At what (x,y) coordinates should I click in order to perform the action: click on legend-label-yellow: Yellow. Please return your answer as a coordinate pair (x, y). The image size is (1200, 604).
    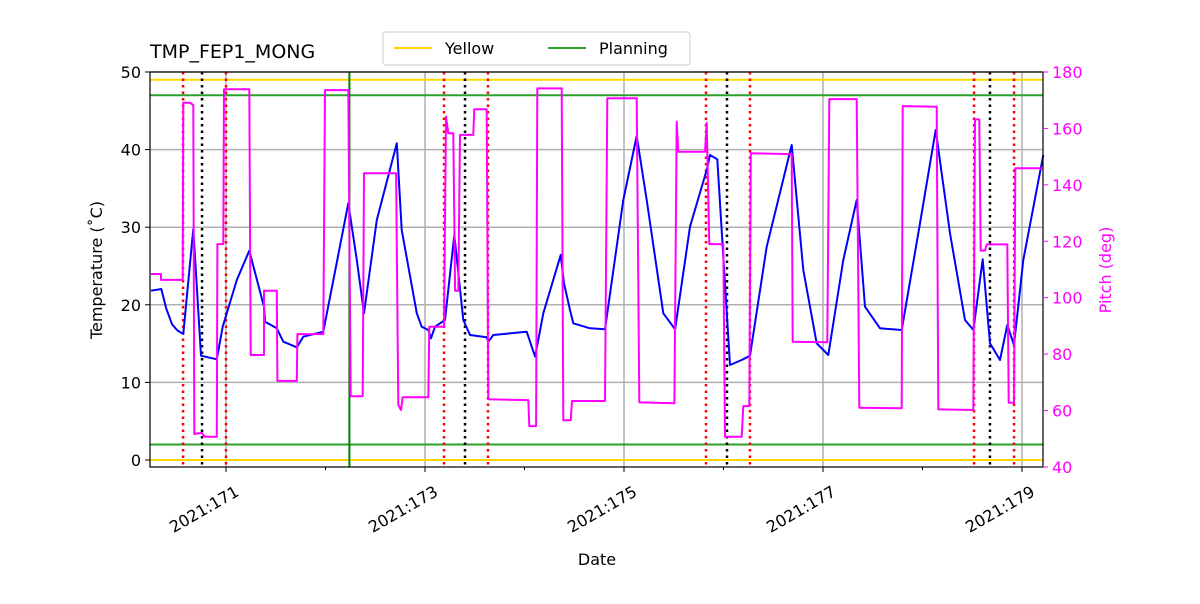
    Looking at the image, I should click on (469, 48).